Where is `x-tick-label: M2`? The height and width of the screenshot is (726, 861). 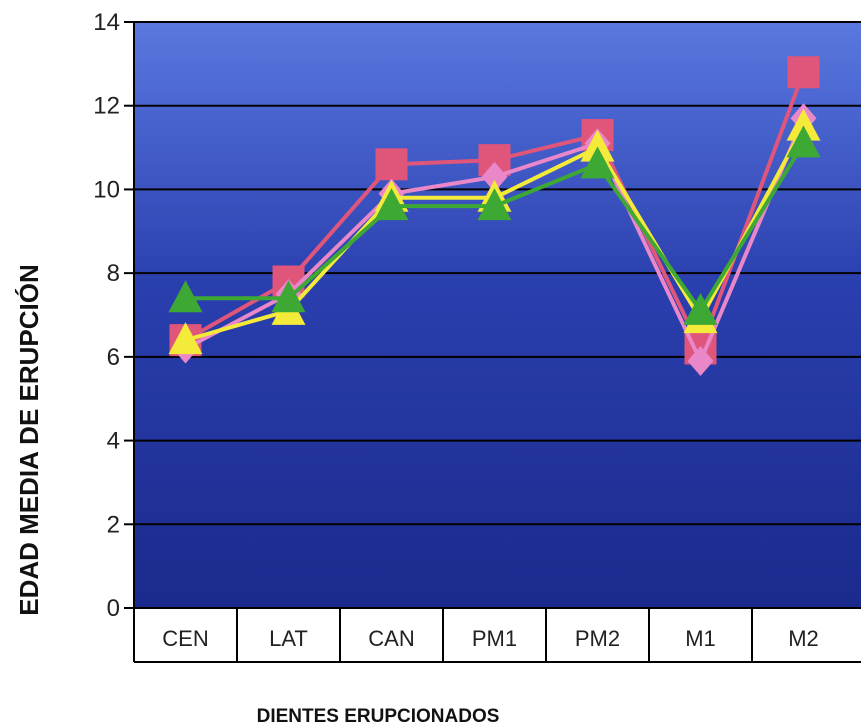 x-tick-label: M2 is located at coordinates (803, 638).